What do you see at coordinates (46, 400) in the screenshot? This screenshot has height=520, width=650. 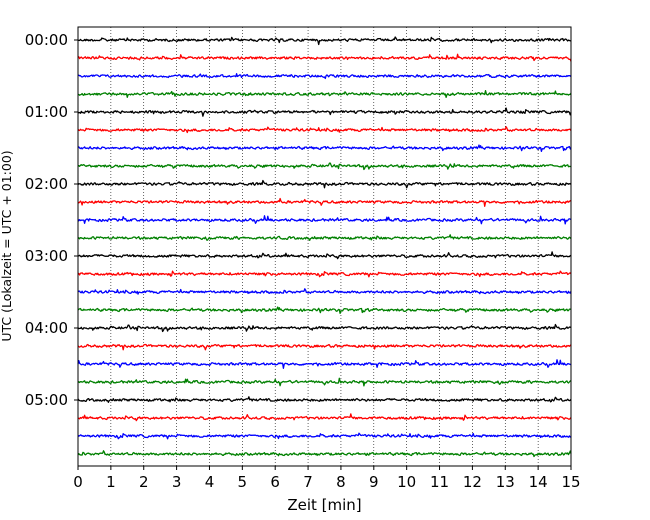 I see `y-tick-label: 05:00` at bounding box center [46, 400].